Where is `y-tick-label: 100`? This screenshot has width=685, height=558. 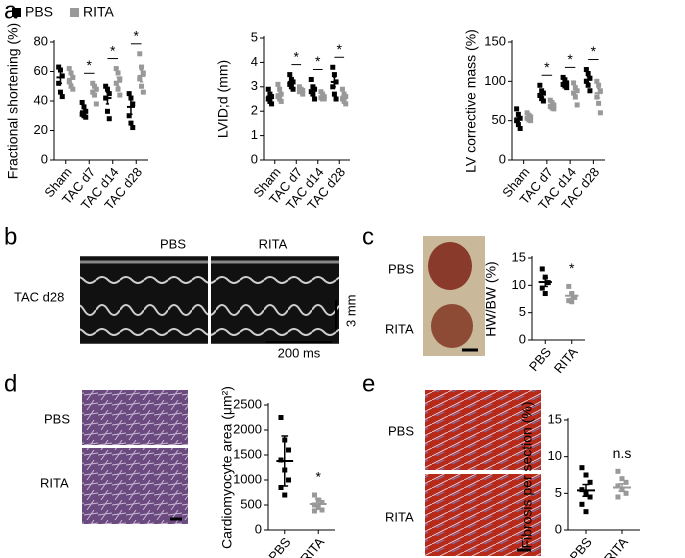 y-tick-label: 100 is located at coordinates (495, 80).